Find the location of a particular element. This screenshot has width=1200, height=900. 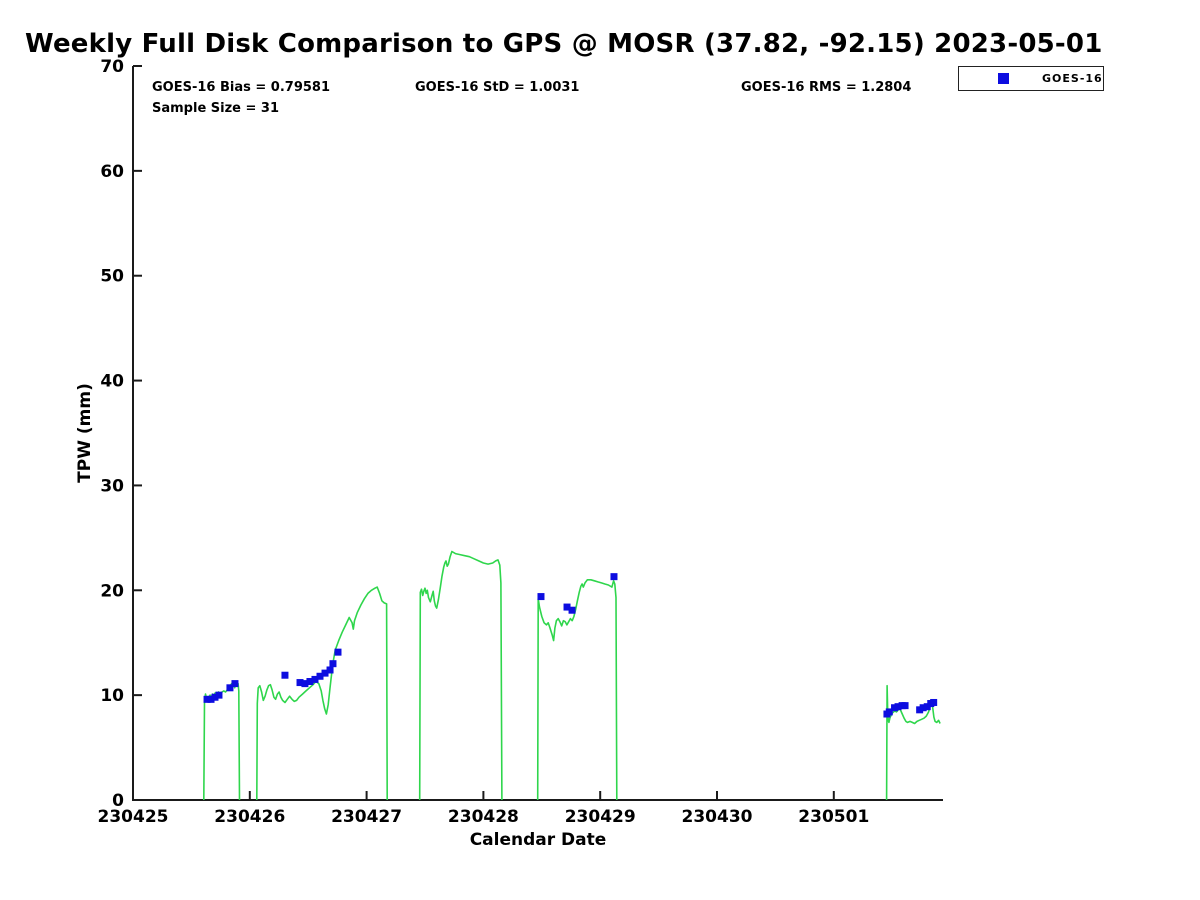

x-tick-label: 230425 is located at coordinates (133, 817).